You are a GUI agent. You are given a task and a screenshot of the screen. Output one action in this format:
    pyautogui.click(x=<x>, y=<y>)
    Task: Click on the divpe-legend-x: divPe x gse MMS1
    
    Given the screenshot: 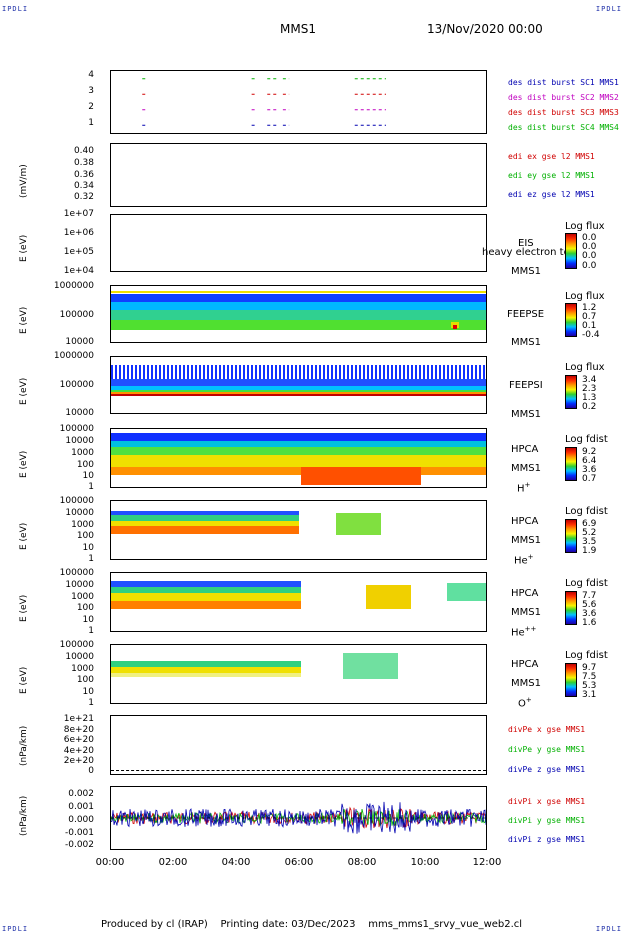 What is the action you would take?
    pyautogui.click(x=547, y=729)
    